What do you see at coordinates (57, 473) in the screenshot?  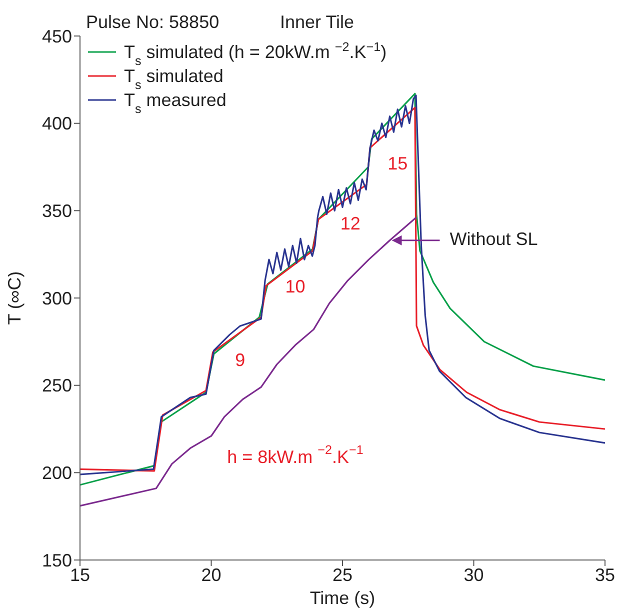 I see `y-tick-label: 200` at bounding box center [57, 473].